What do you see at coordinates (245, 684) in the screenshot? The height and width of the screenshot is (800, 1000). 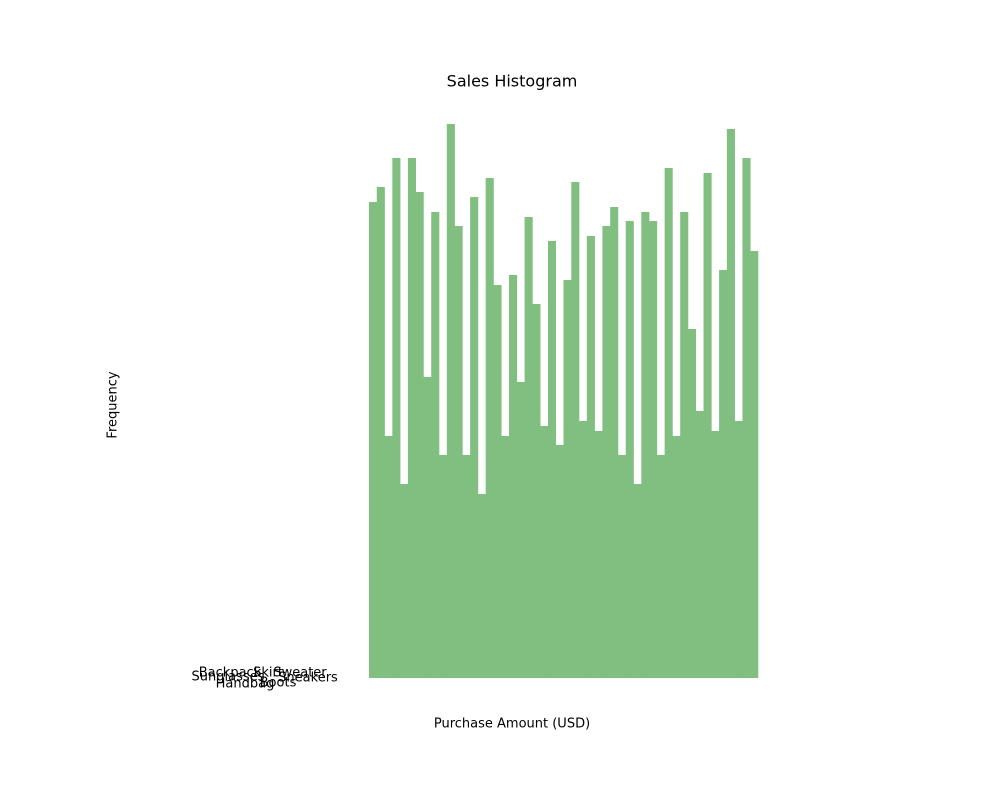 I see `category-label: Handbag` at bounding box center [245, 684].